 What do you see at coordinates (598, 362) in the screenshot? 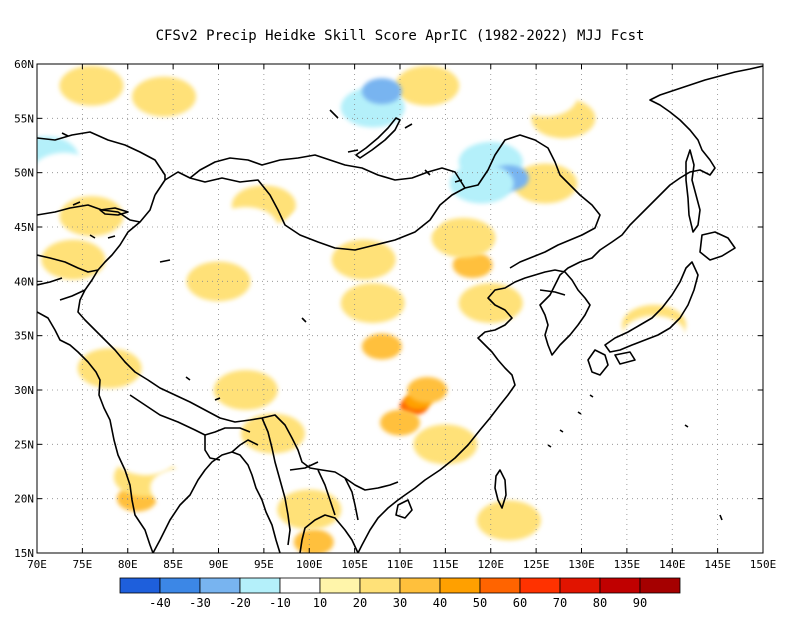
I see `coastline-kyushu` at bounding box center [598, 362].